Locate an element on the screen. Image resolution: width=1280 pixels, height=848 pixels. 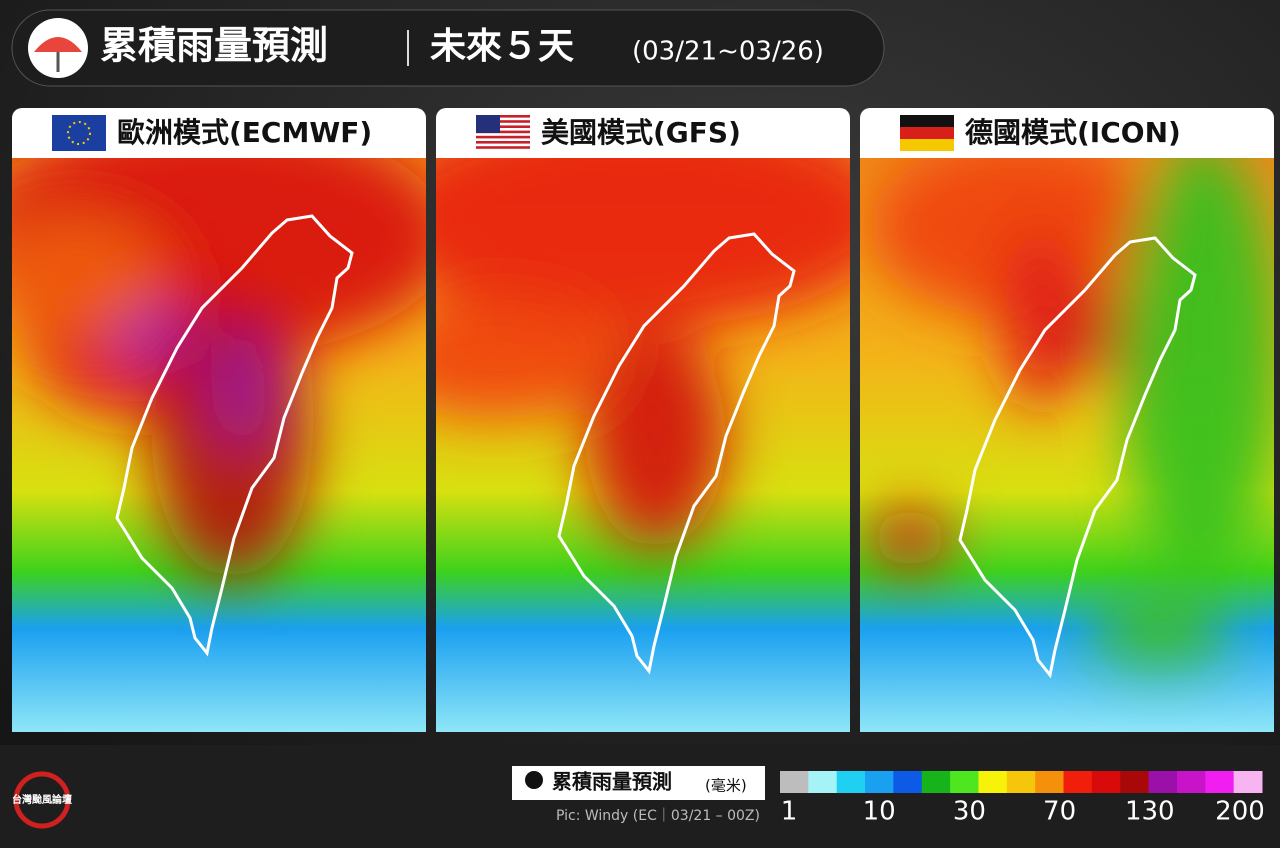
logo-text: 台灣颱風論壇 is located at coordinates (42, 799).